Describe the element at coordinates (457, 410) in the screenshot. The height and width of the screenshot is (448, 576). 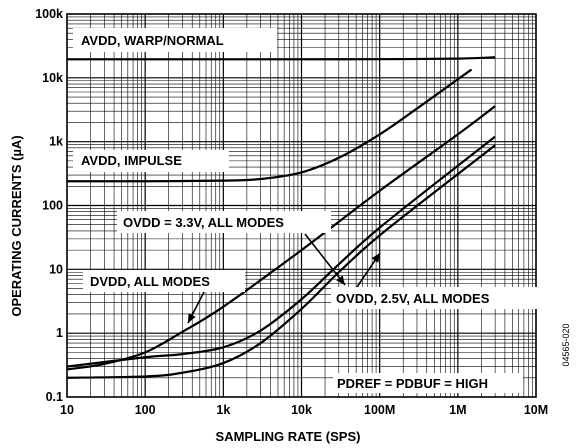
I see `x-tick-label: 1M` at that location.